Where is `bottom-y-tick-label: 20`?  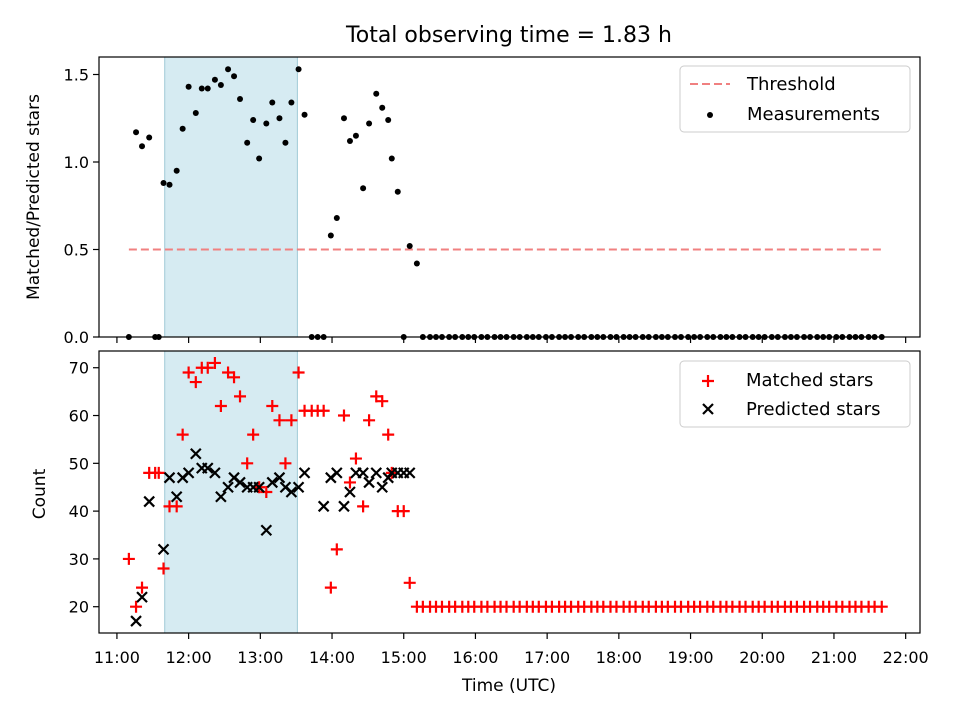
bottom-y-tick-label: 20 is located at coordinates (79, 607).